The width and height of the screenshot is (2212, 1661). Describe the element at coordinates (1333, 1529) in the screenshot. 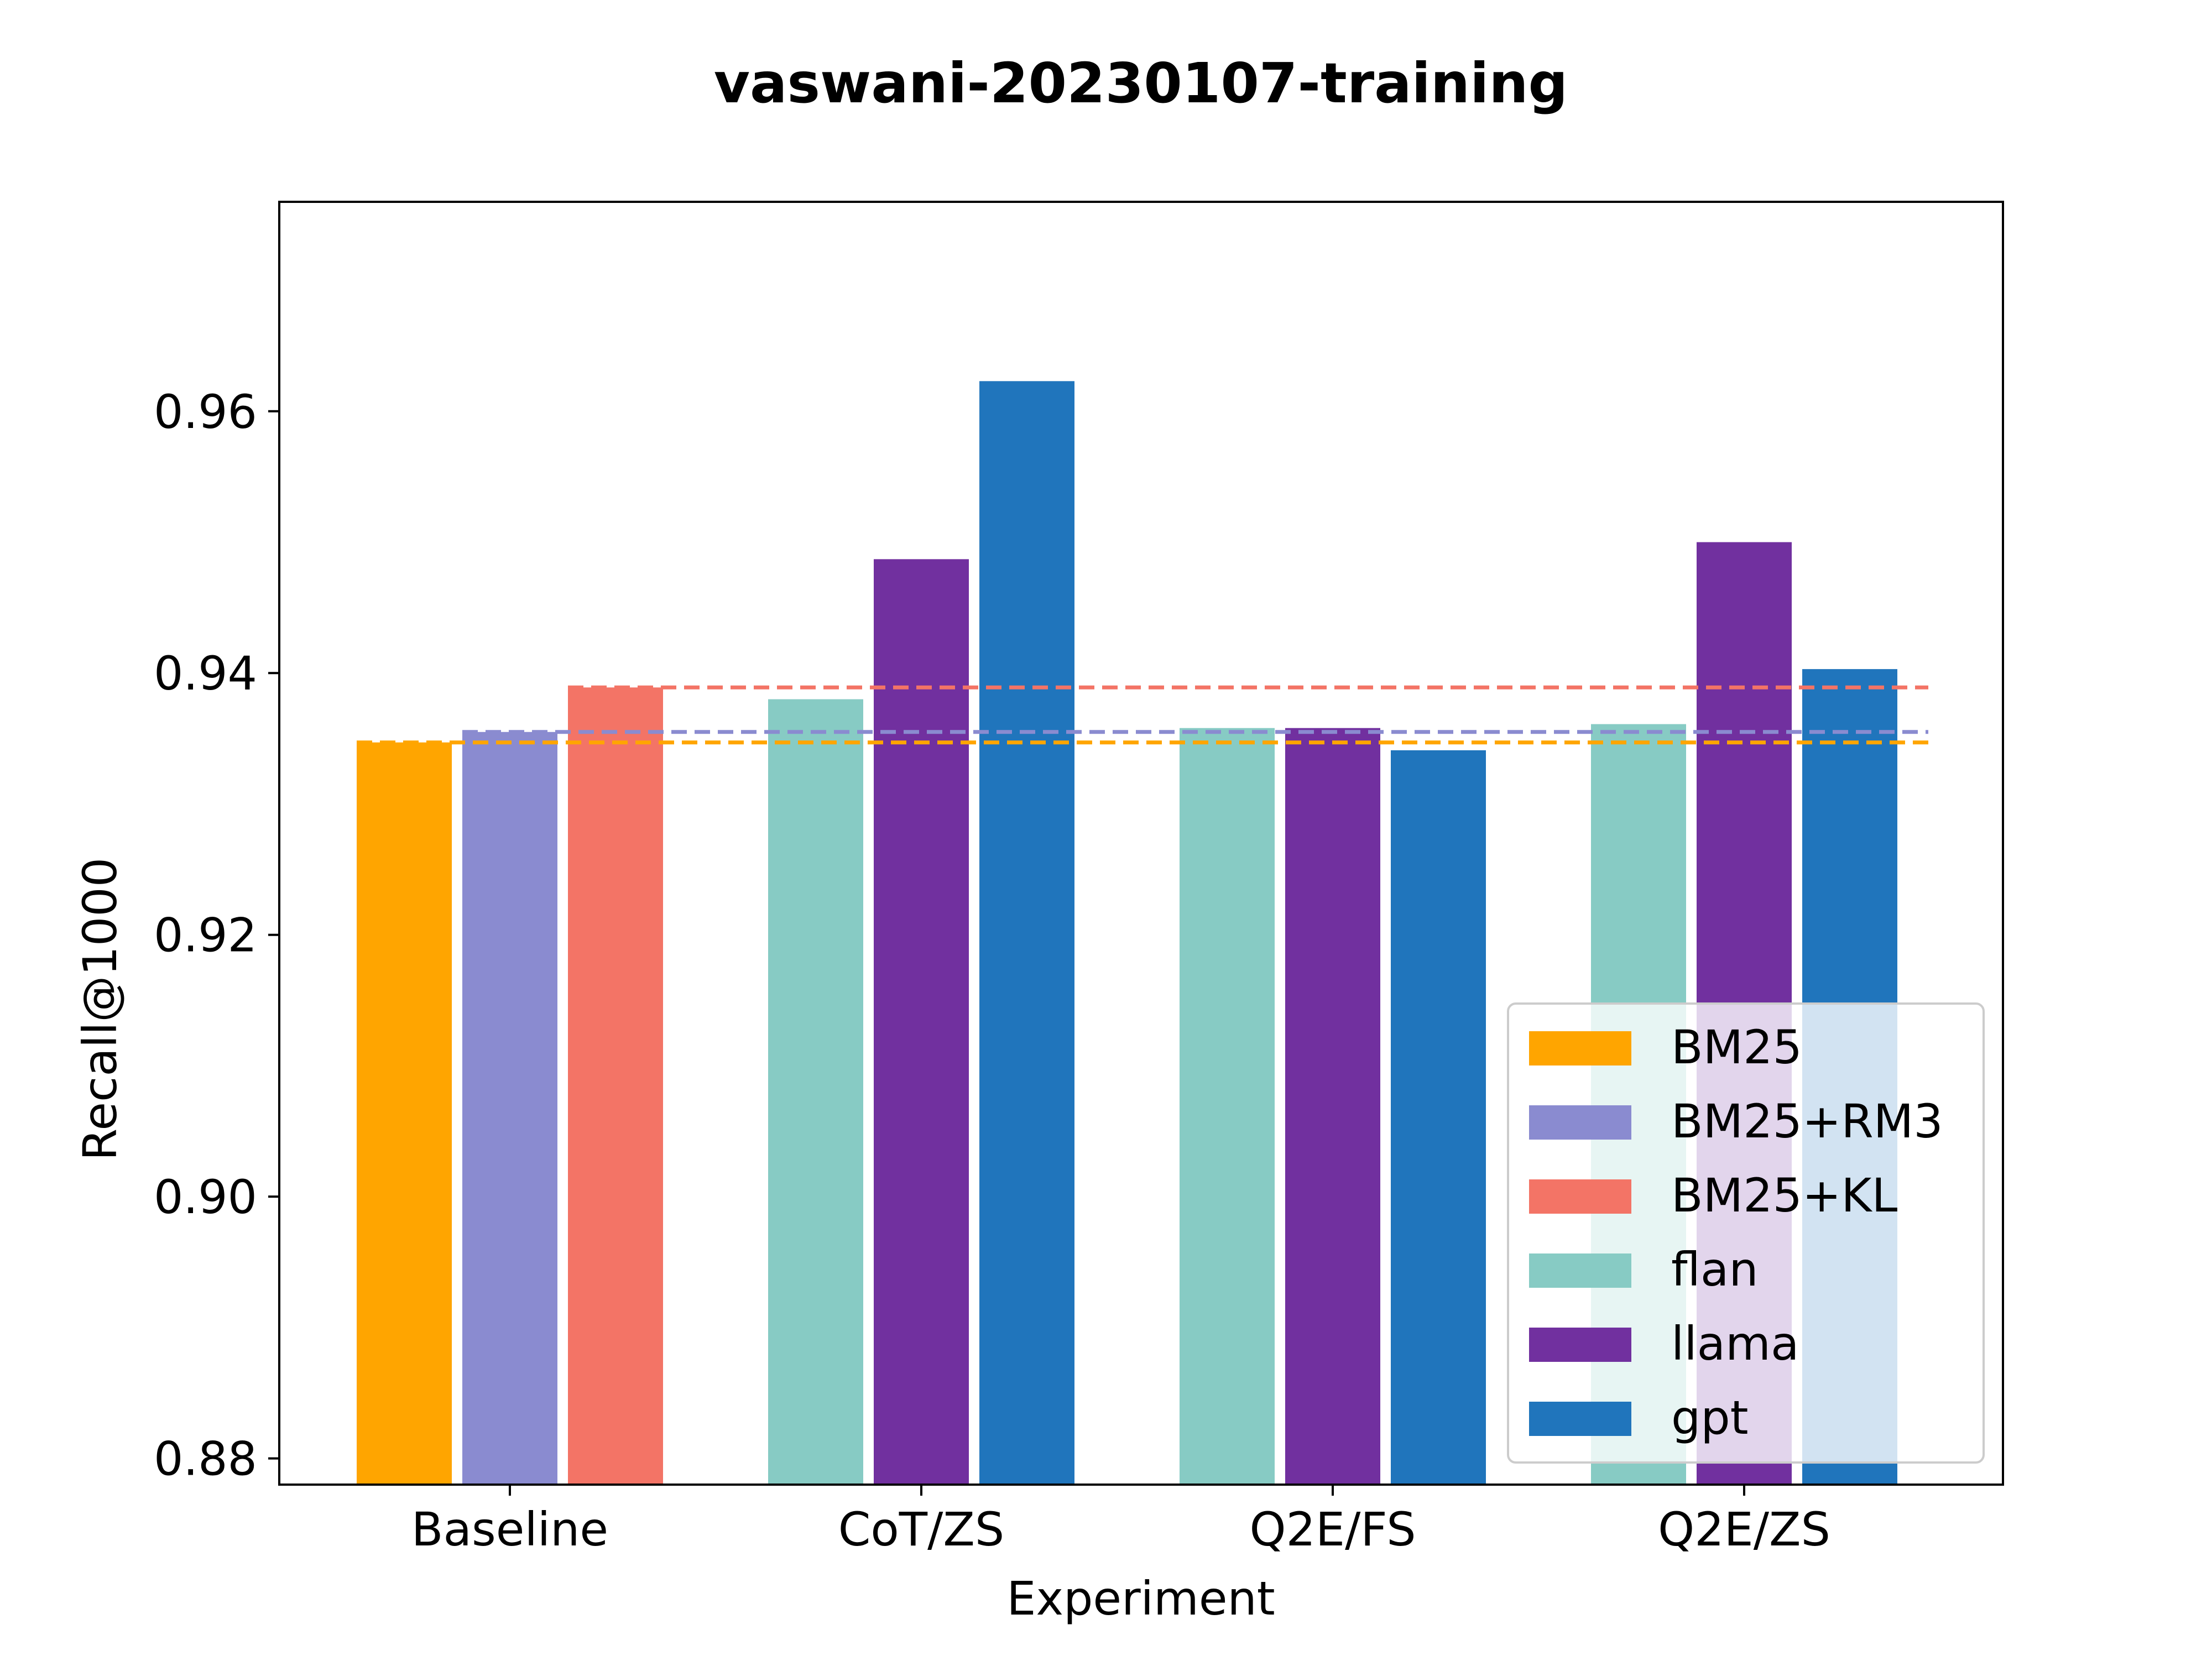

I see `x-tick-label-q2e-fs: Q2E/FS` at that location.